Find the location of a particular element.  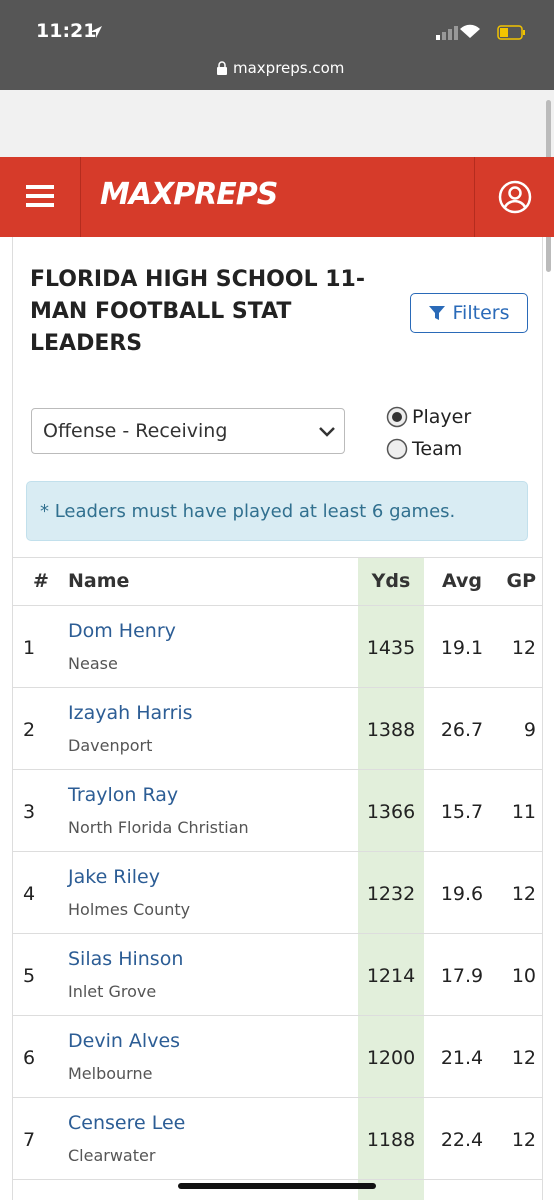

radio-team: Team is located at coordinates (424, 449).